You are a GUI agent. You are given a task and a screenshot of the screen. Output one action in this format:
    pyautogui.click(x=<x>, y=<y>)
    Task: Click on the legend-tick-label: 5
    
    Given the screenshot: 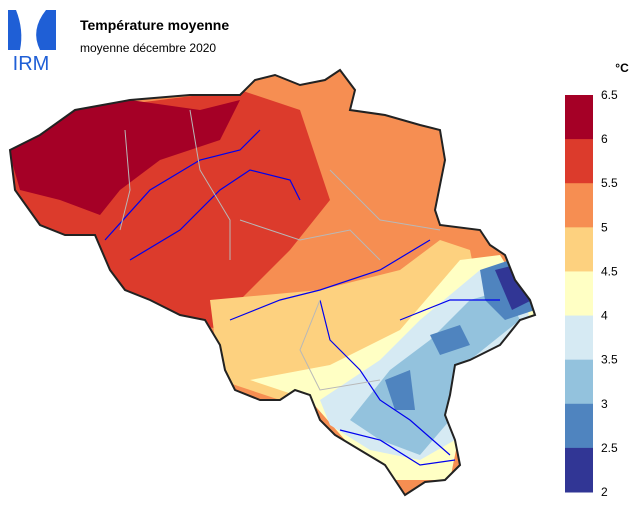 What is the action you would take?
    pyautogui.click(x=604, y=227)
    